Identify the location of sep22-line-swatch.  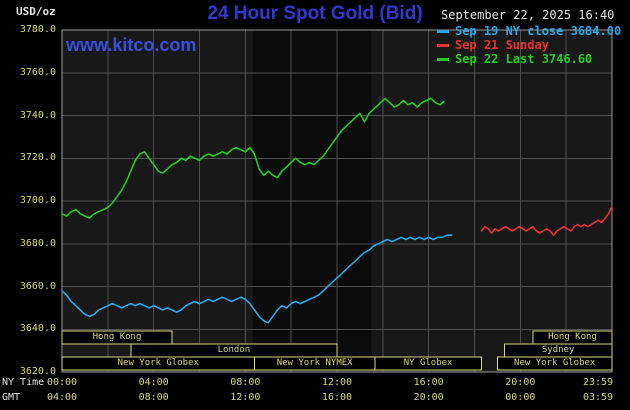
(443, 59).